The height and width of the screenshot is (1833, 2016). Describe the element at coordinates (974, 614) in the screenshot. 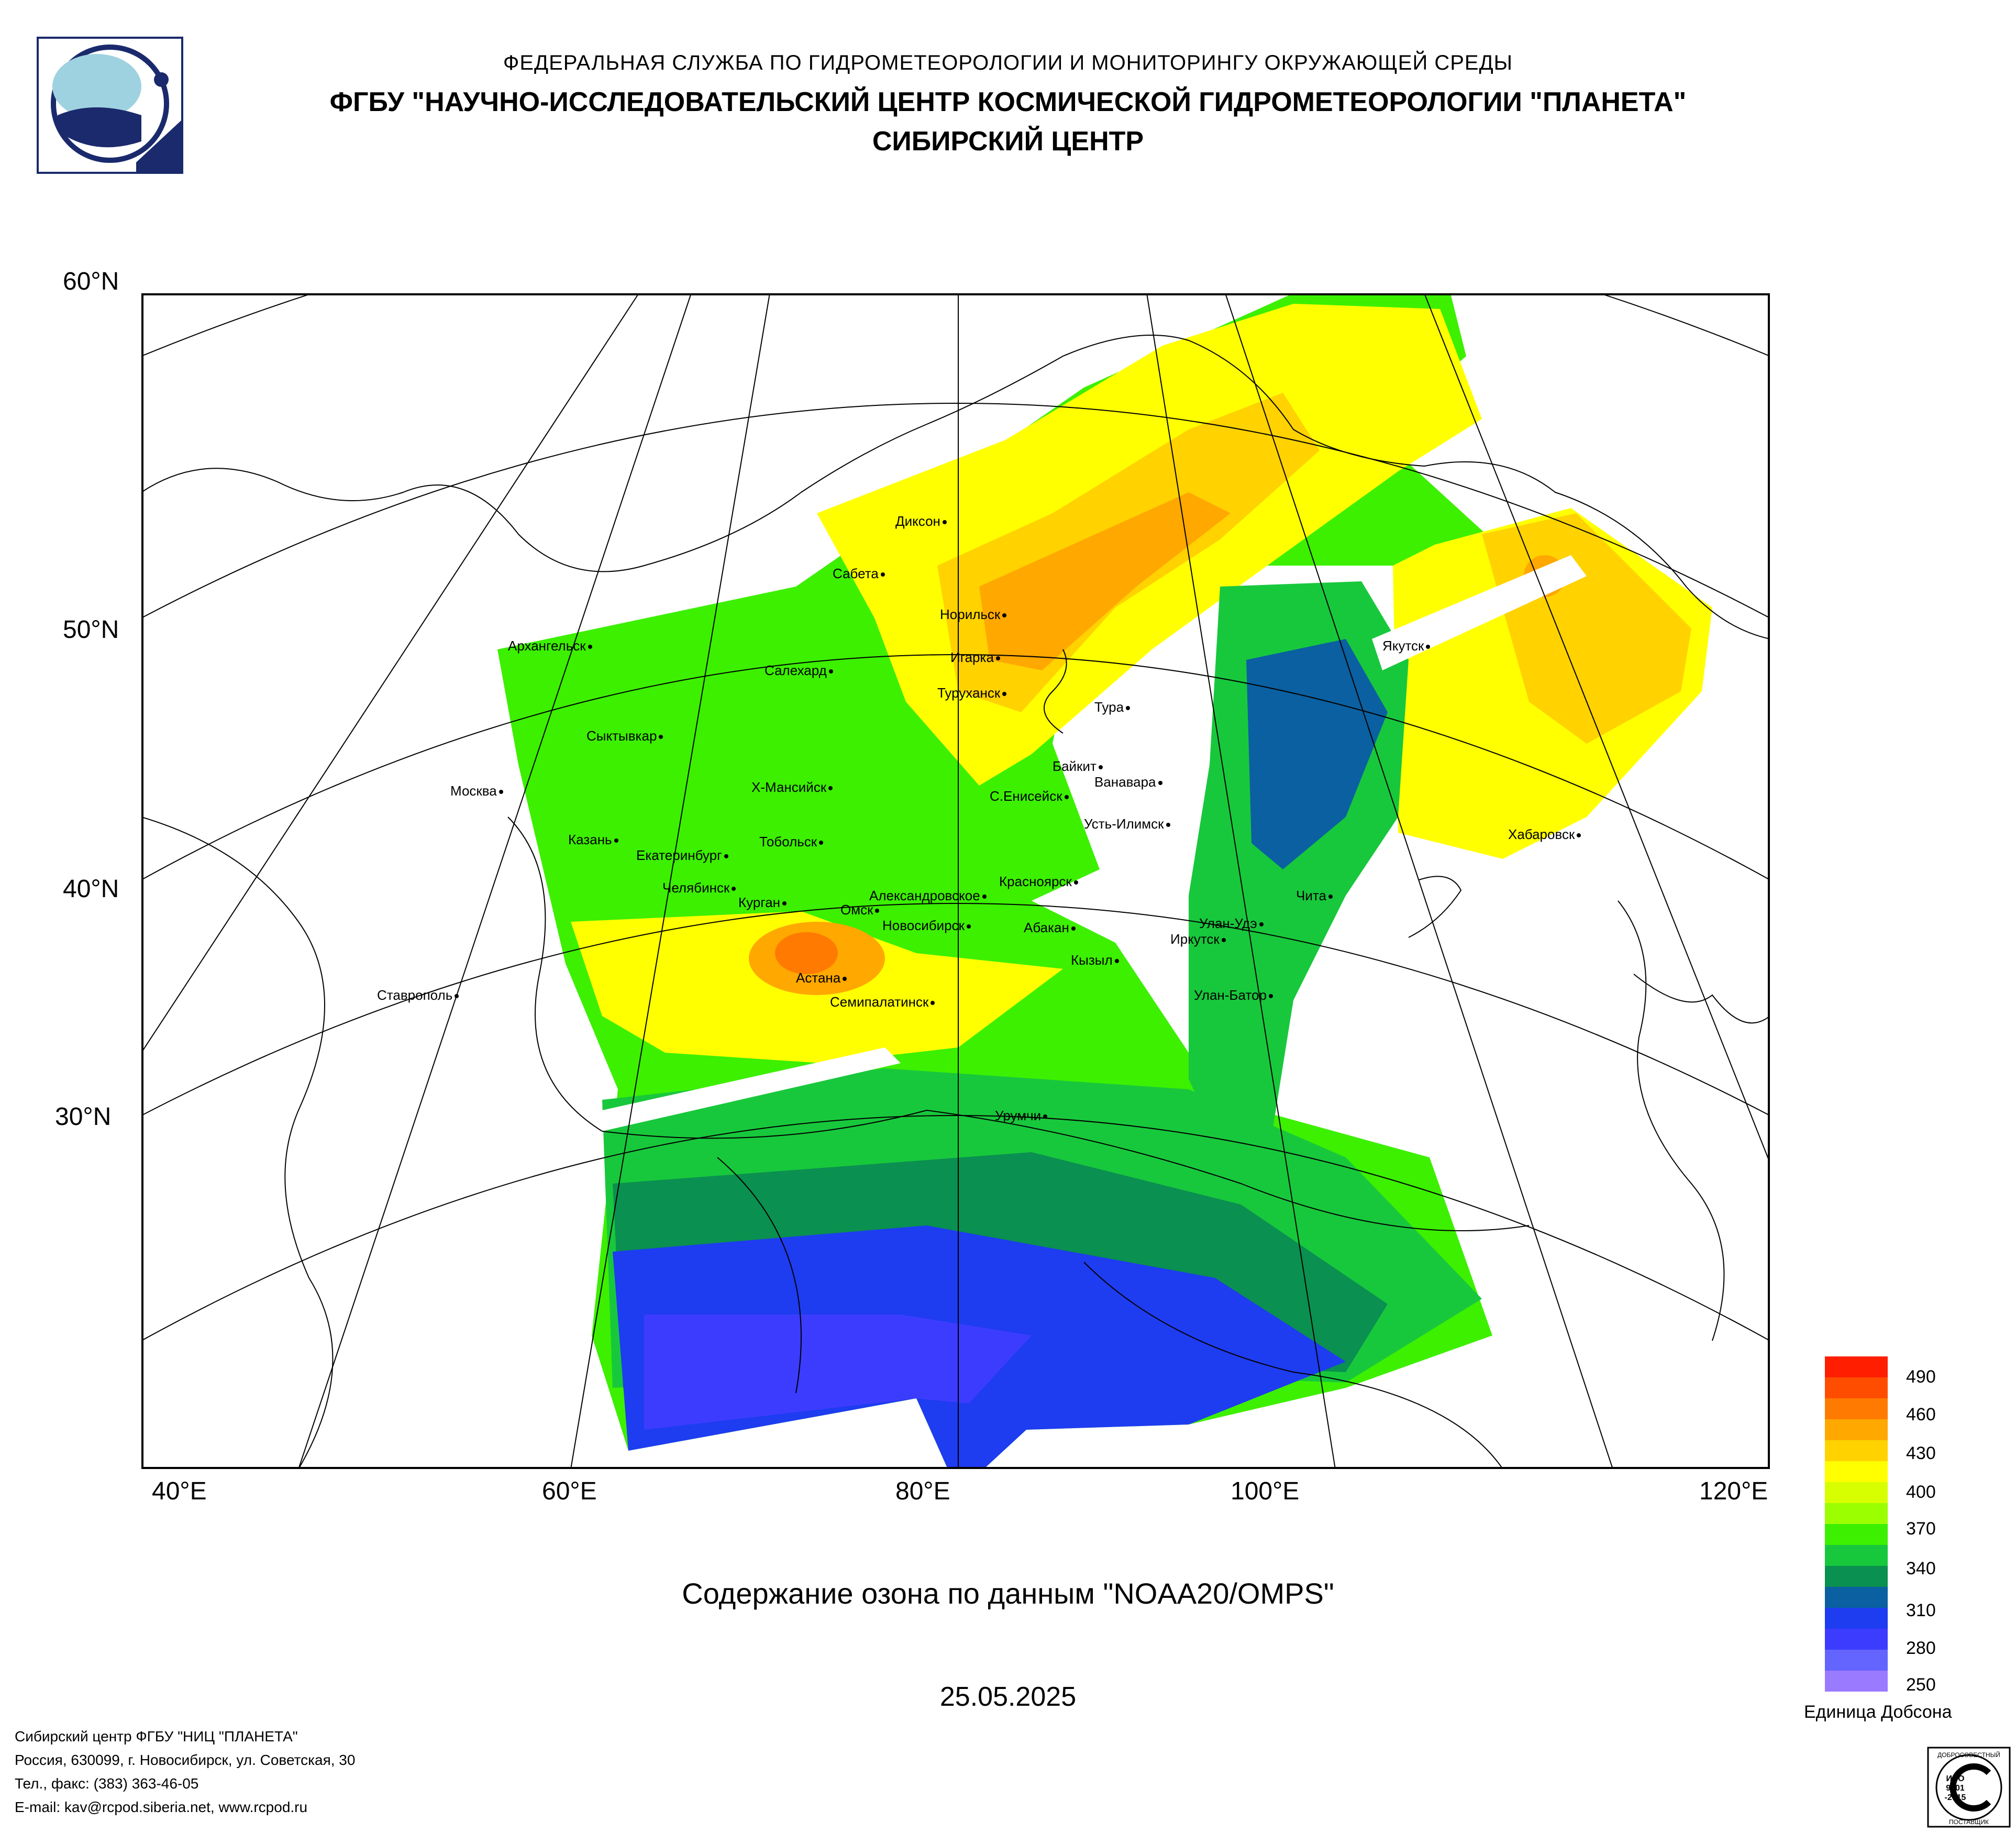

I see `city-norilsk: Норильск` at that location.